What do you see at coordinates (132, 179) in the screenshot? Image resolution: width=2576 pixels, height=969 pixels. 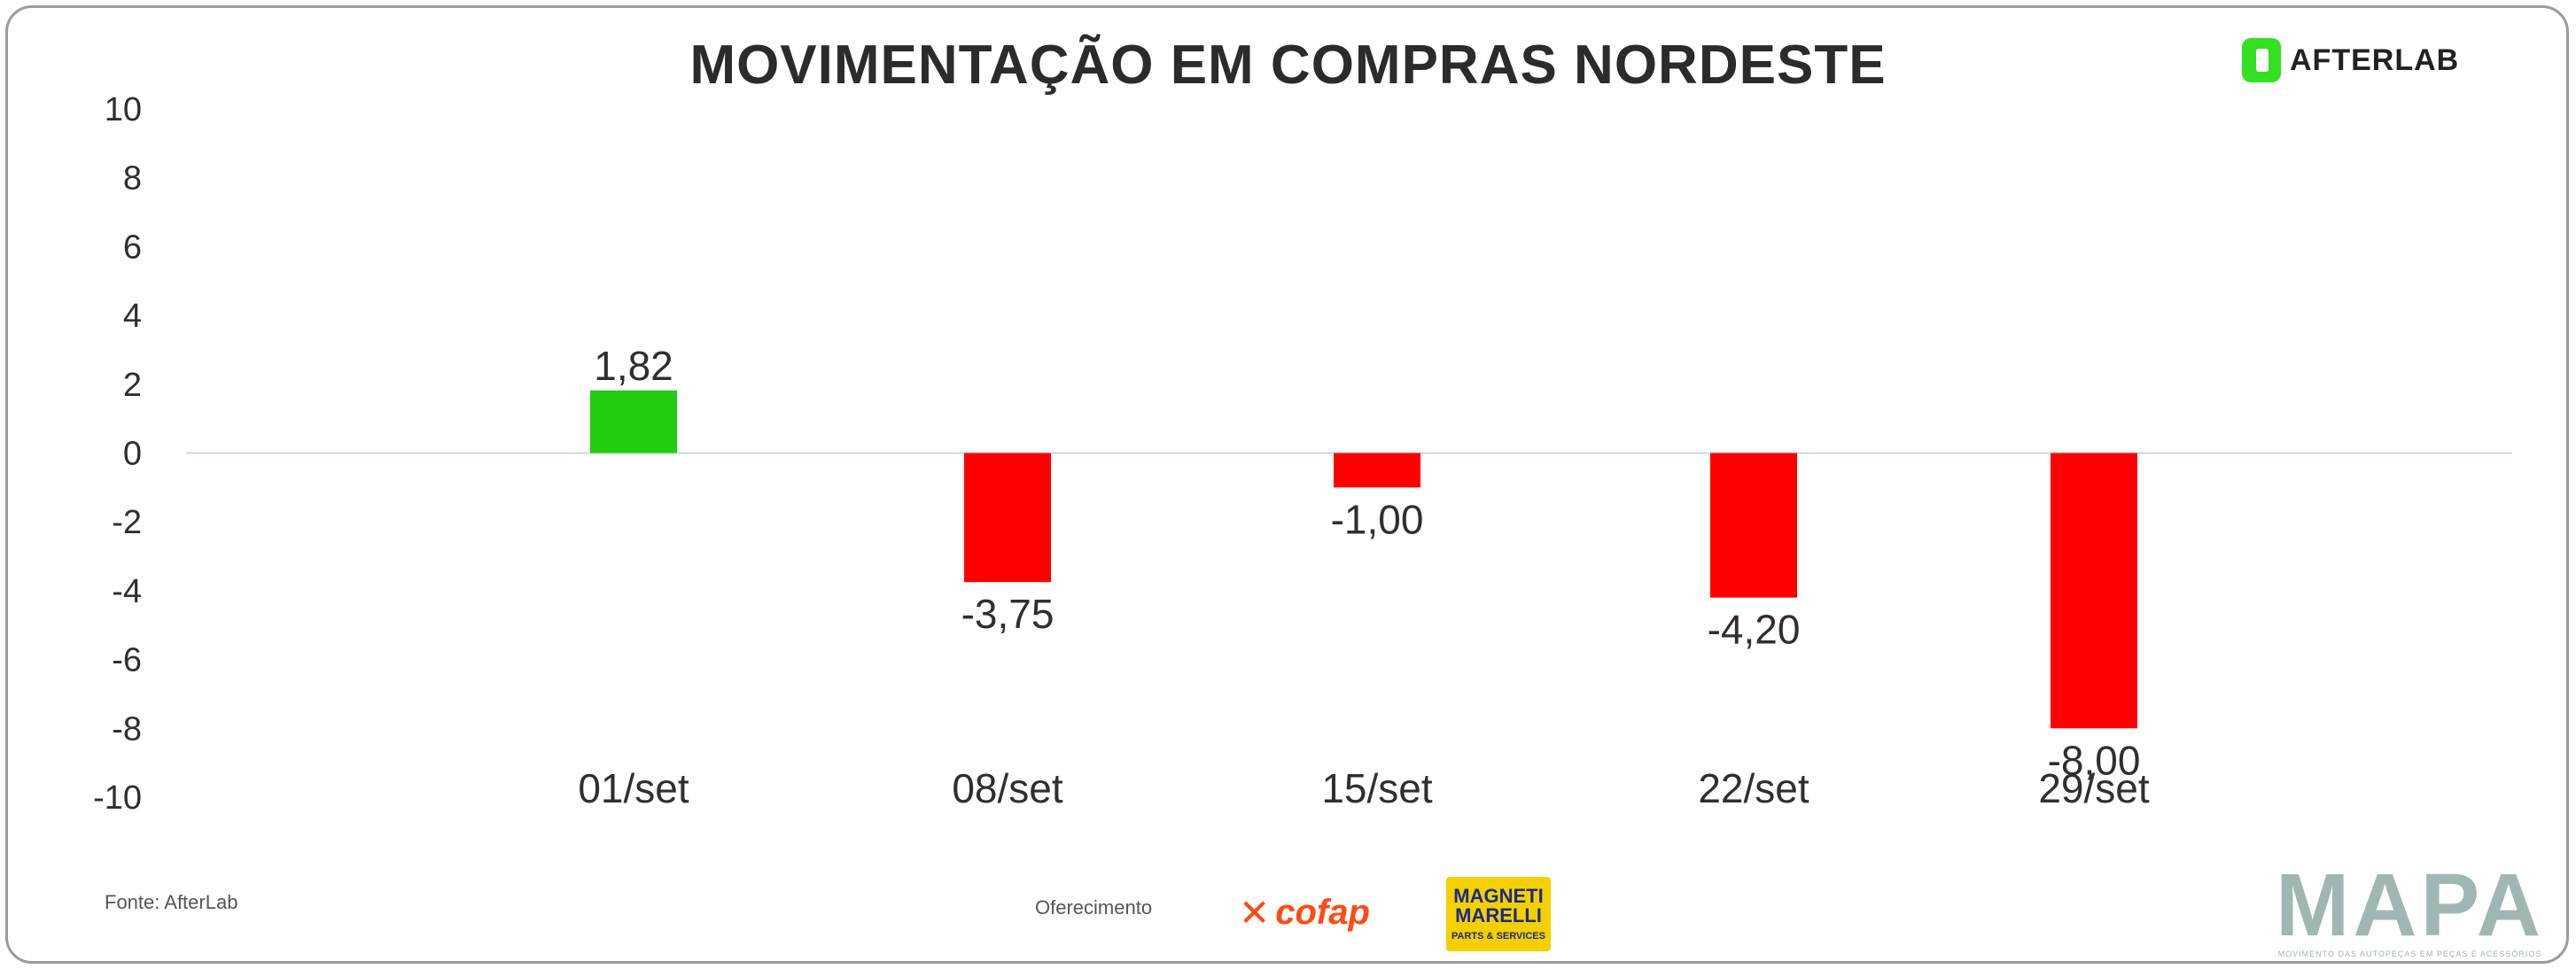 I see `y-tick-label: 8` at bounding box center [132, 179].